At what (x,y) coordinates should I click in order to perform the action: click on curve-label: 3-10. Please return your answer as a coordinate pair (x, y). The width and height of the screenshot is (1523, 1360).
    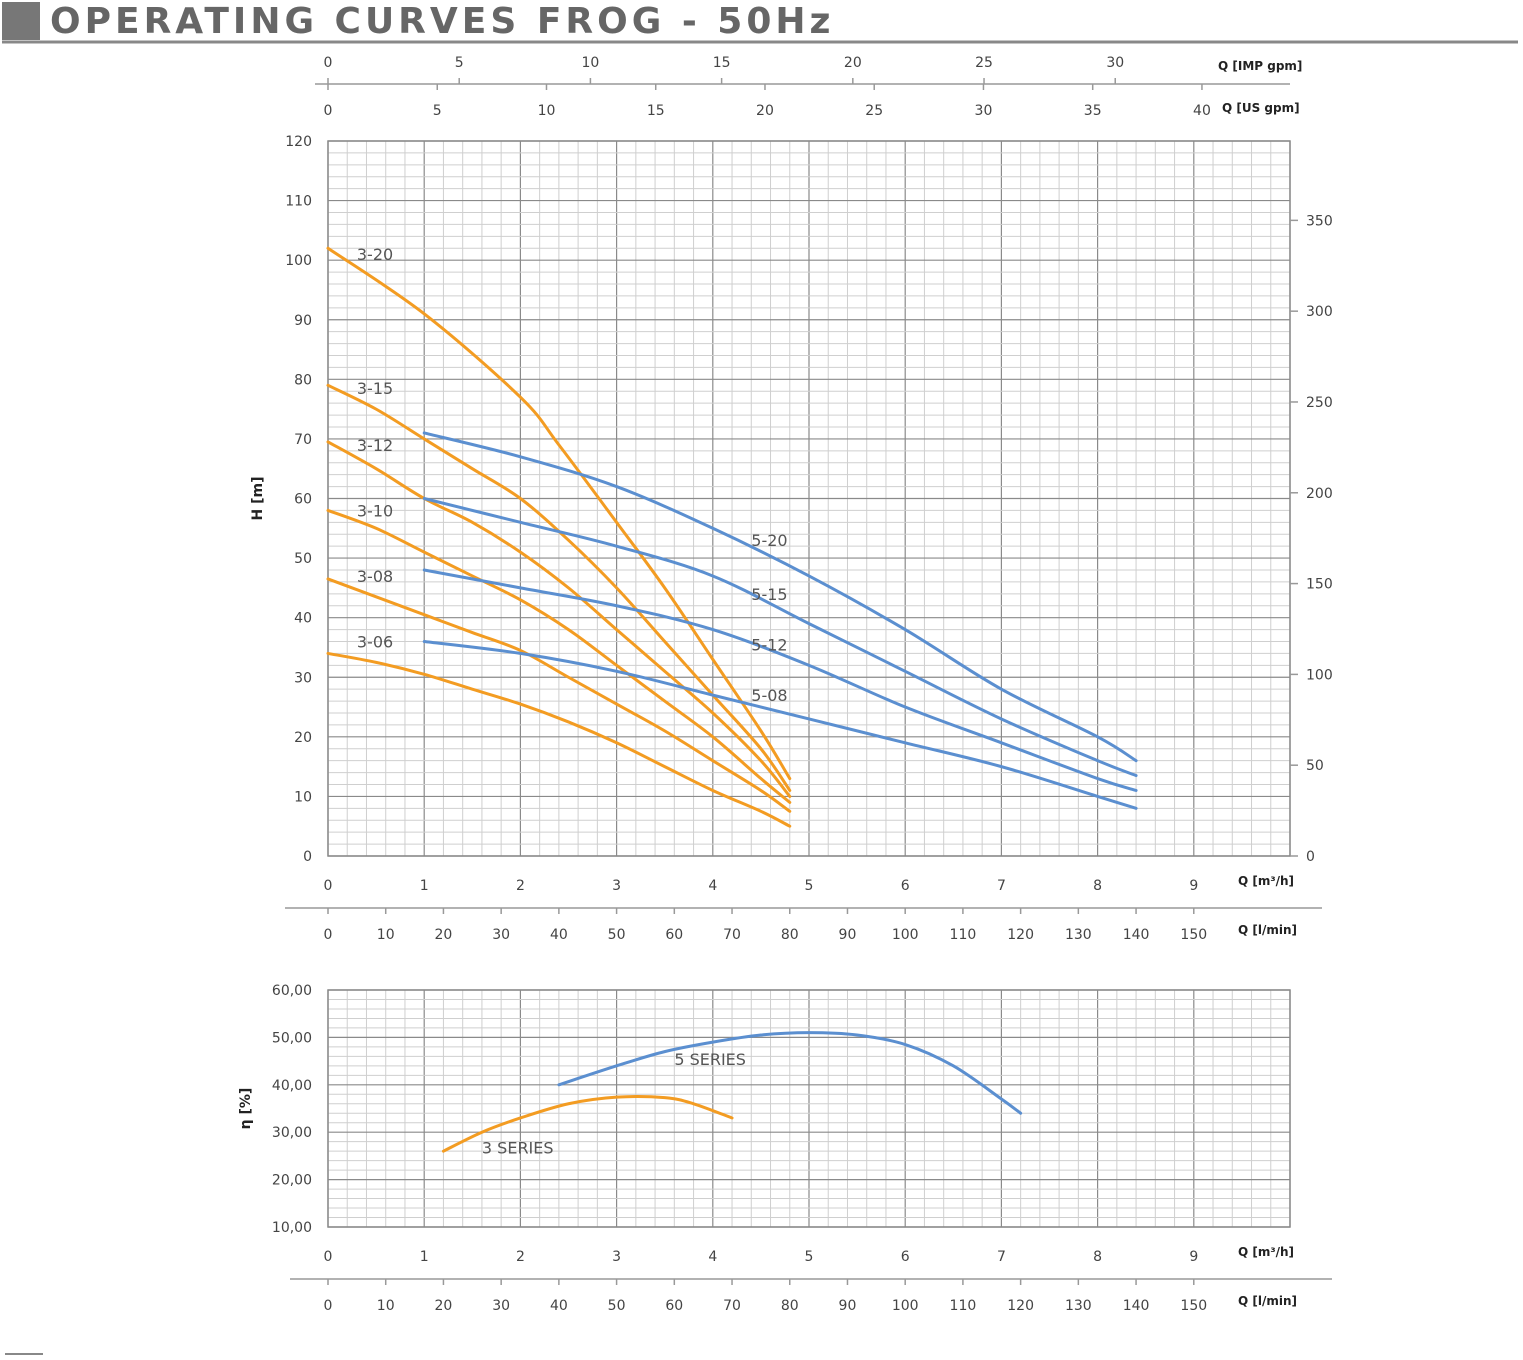
    Looking at the image, I should click on (375, 510).